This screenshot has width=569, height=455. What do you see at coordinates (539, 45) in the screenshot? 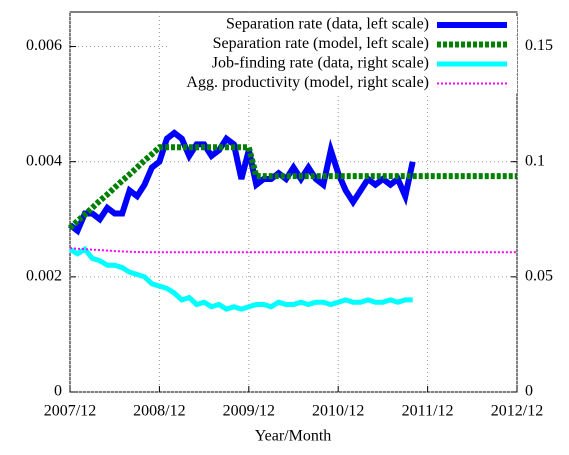
I see `y2-tick-label: 0.15` at bounding box center [539, 45].